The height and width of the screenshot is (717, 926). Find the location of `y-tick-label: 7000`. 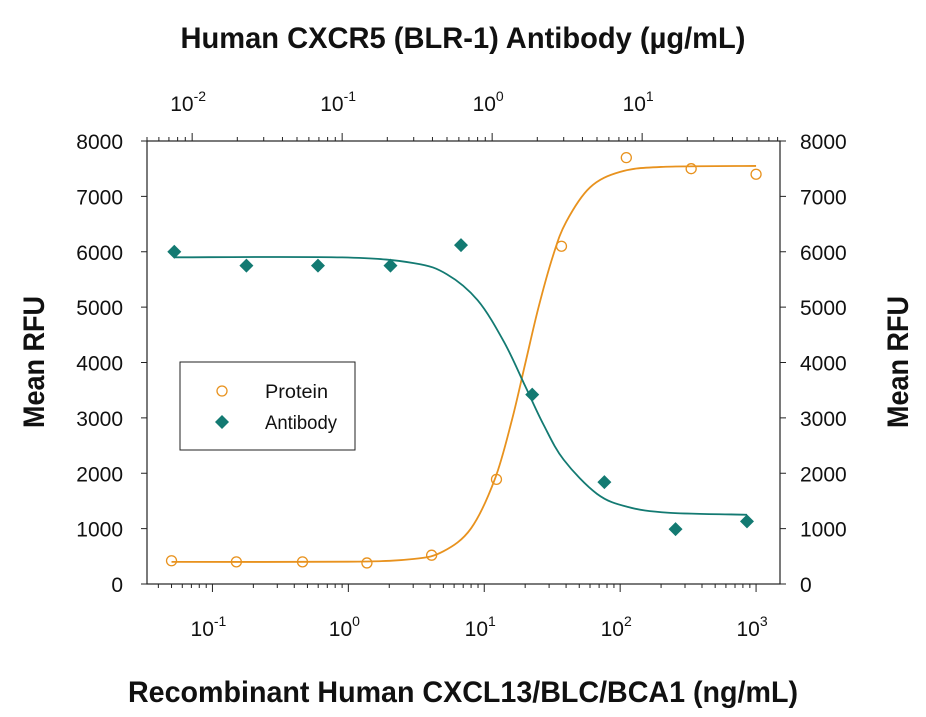

y-tick-label: 7000 is located at coordinates (99, 197).